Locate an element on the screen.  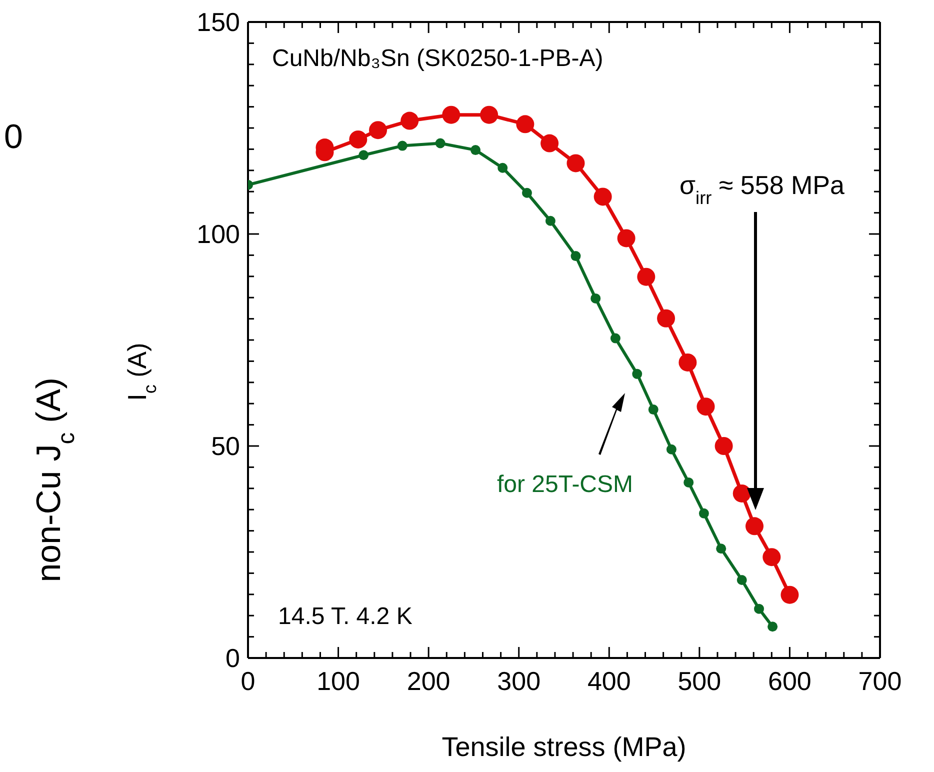
y-tick-label: 0 is located at coordinates (233, 658).